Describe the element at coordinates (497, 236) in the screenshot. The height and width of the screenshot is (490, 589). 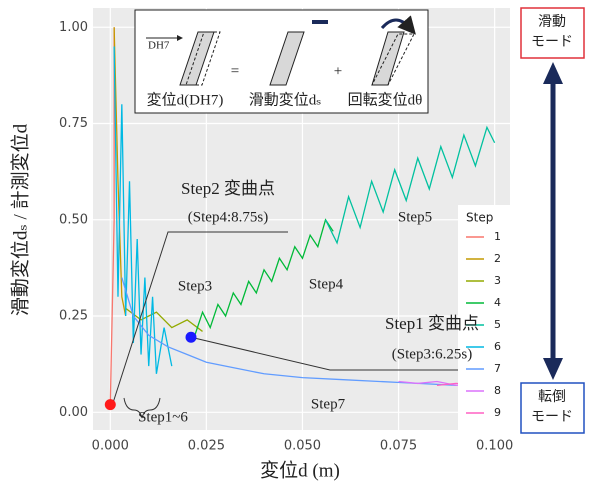
I see `legend-label: 1` at that location.